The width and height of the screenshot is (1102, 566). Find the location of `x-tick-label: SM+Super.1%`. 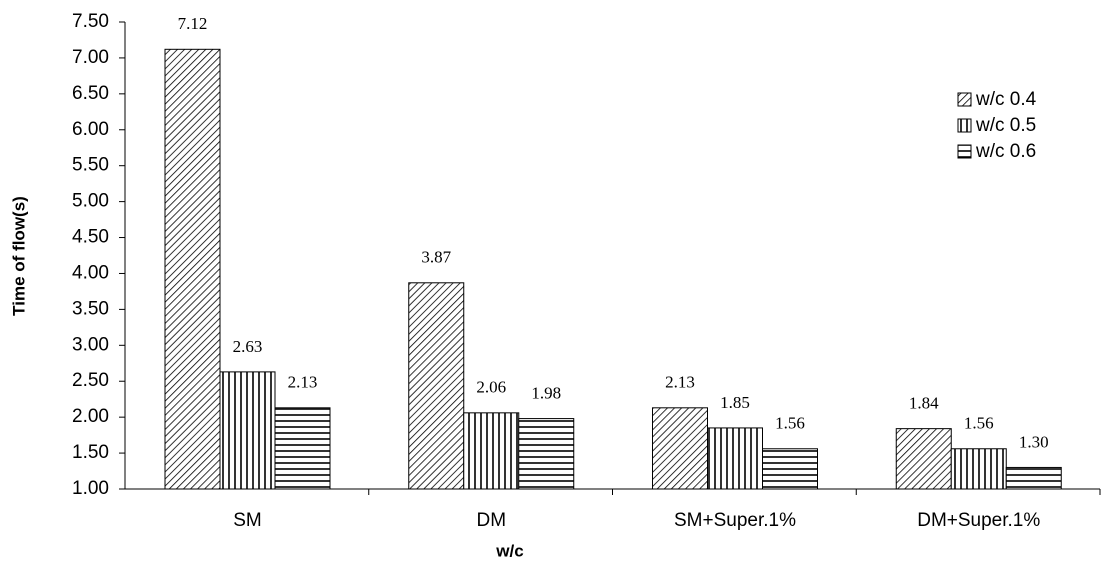

x-tick-label: SM+Super.1% is located at coordinates (735, 520).